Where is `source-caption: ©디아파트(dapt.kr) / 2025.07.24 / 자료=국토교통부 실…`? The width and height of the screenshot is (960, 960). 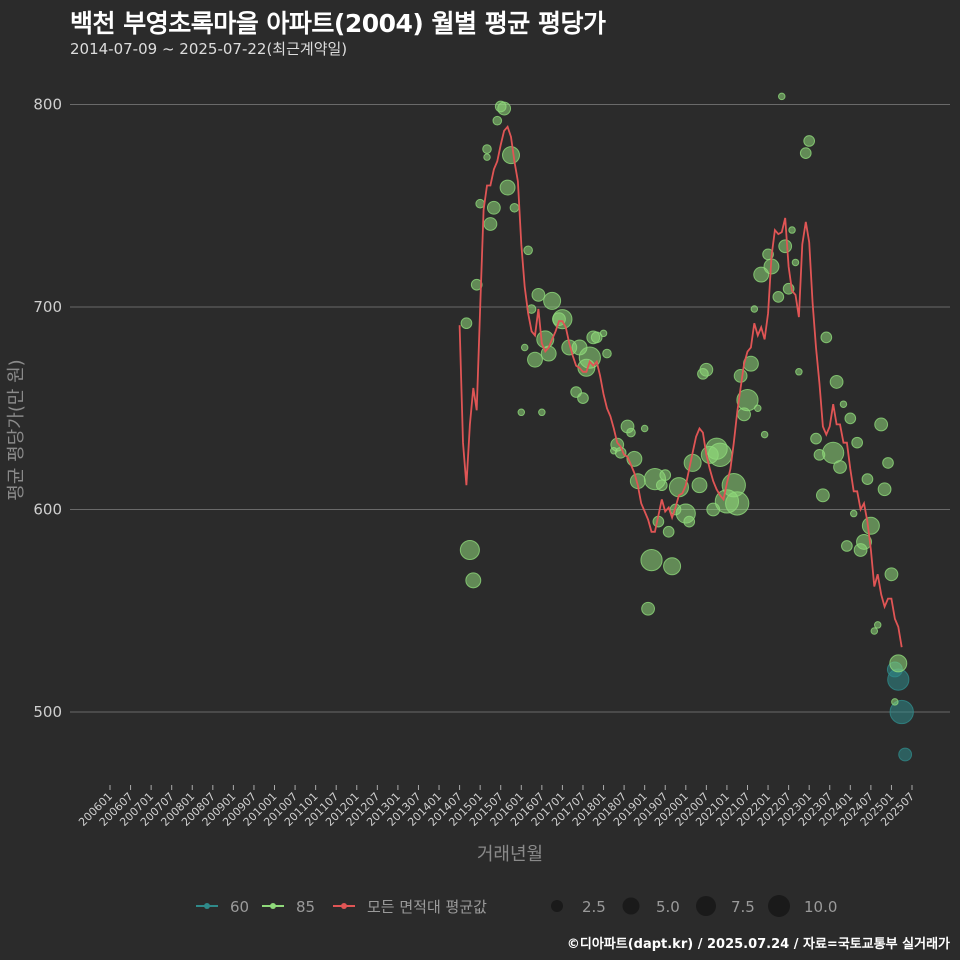
source-caption: ©디아파트(dapt.kr) / 2025.07.24 / 자료=국토교통부 실… is located at coordinates (758, 944).